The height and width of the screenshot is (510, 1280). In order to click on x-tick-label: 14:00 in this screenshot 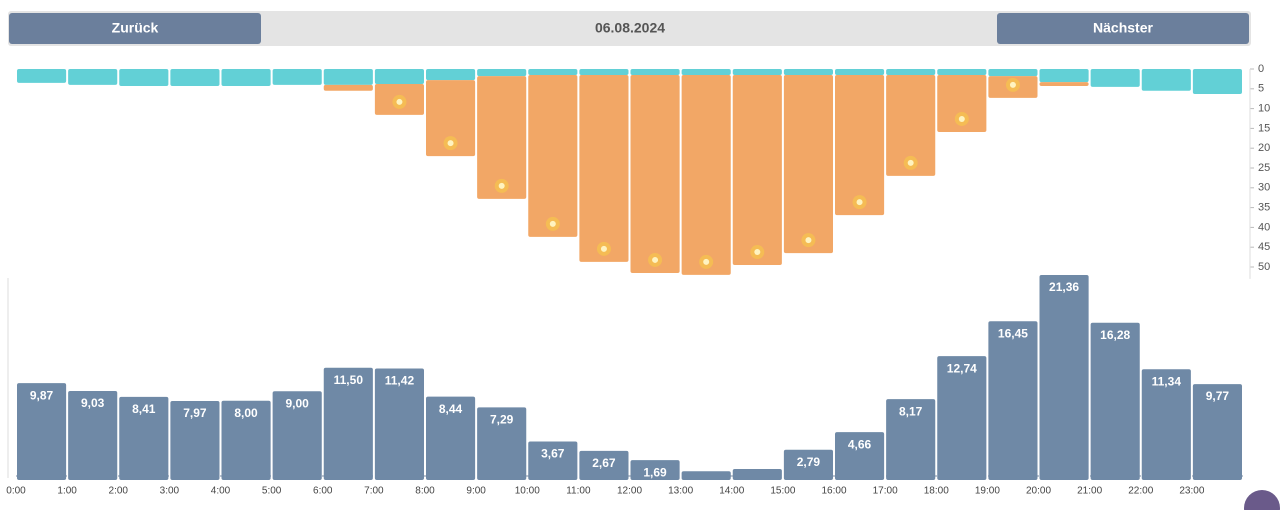, I will do `click(731, 491)`.